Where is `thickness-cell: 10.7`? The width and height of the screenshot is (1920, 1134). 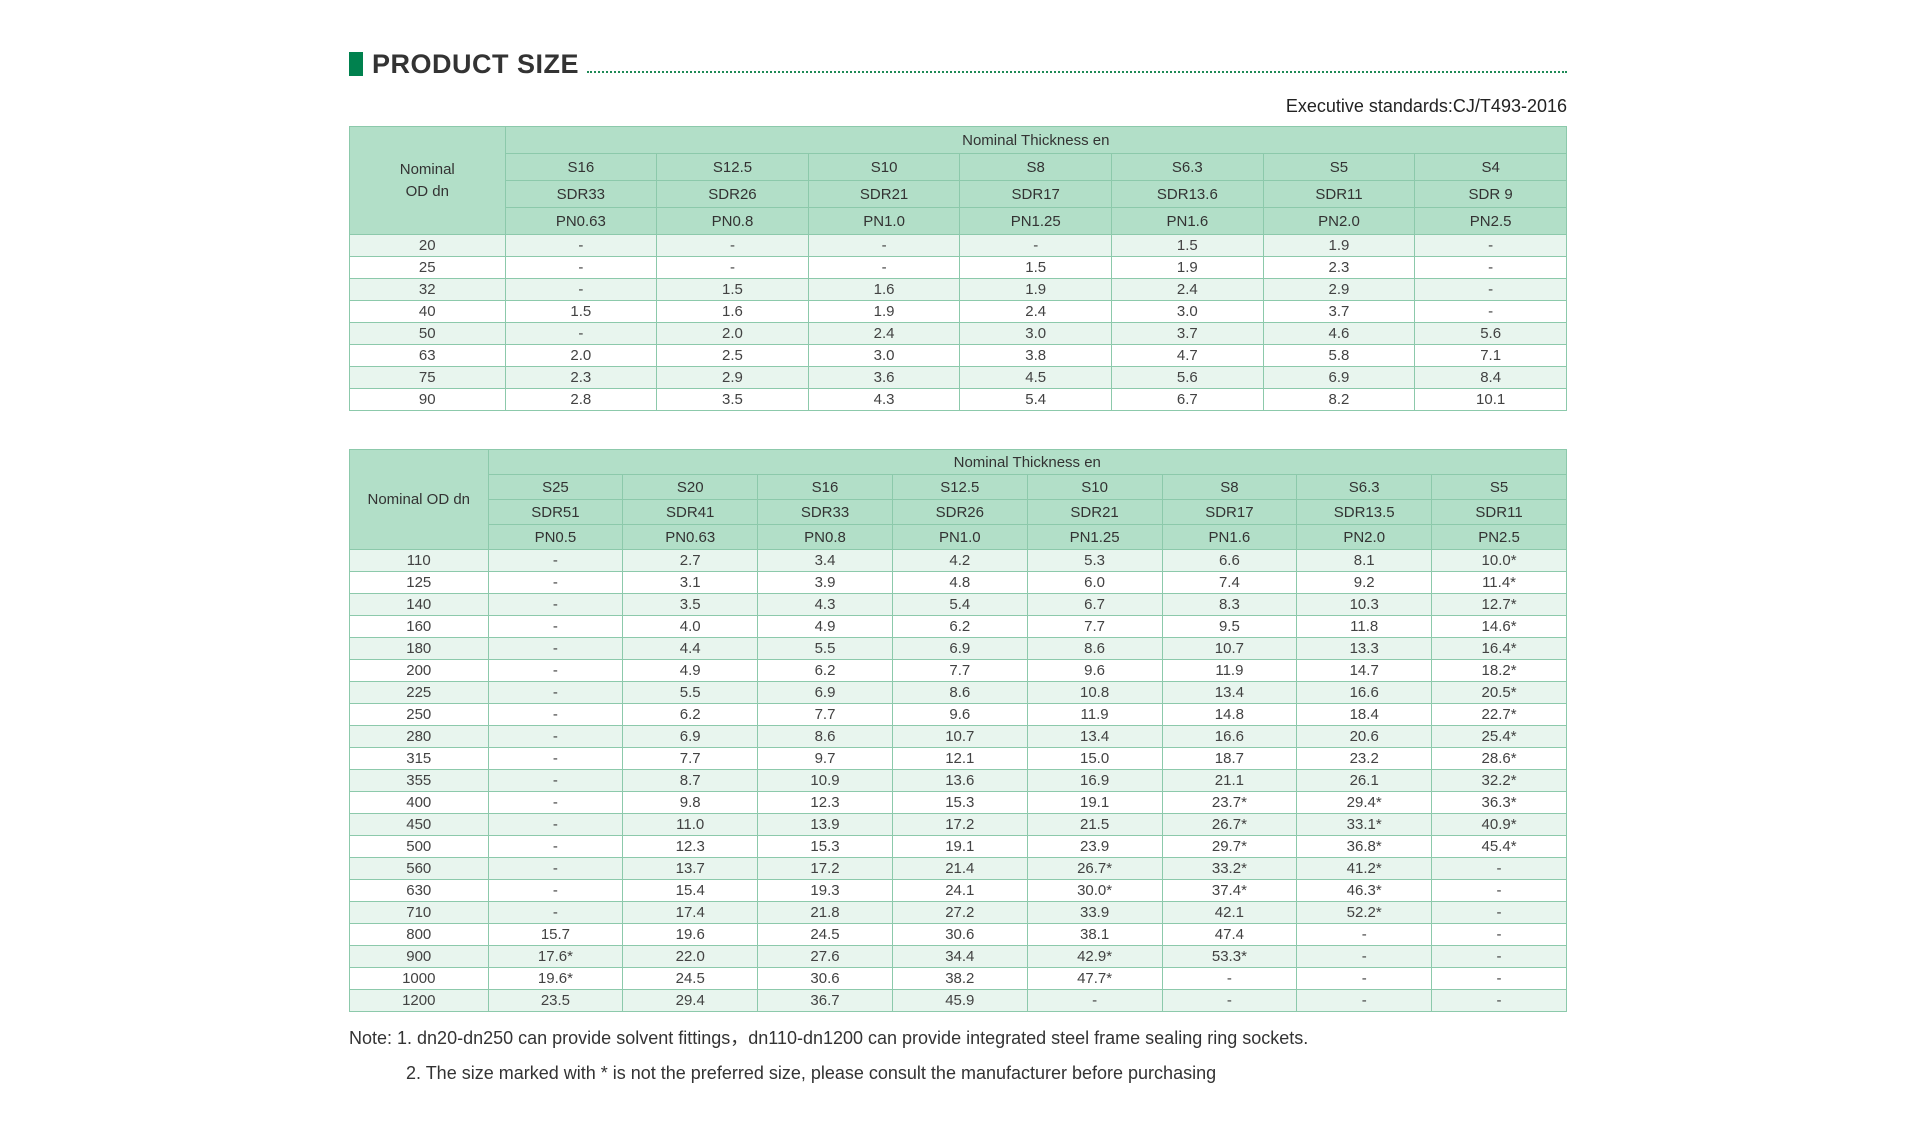 thickness-cell: 10.7 is located at coordinates (1229, 648).